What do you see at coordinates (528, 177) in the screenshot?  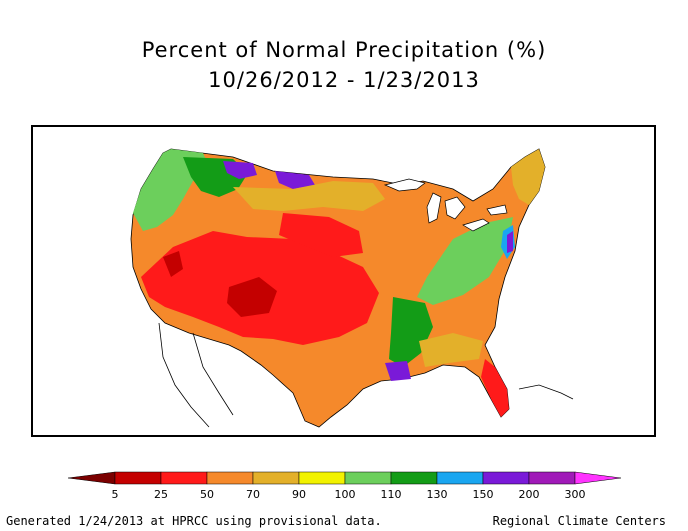 I see `new-england-gold` at bounding box center [528, 177].